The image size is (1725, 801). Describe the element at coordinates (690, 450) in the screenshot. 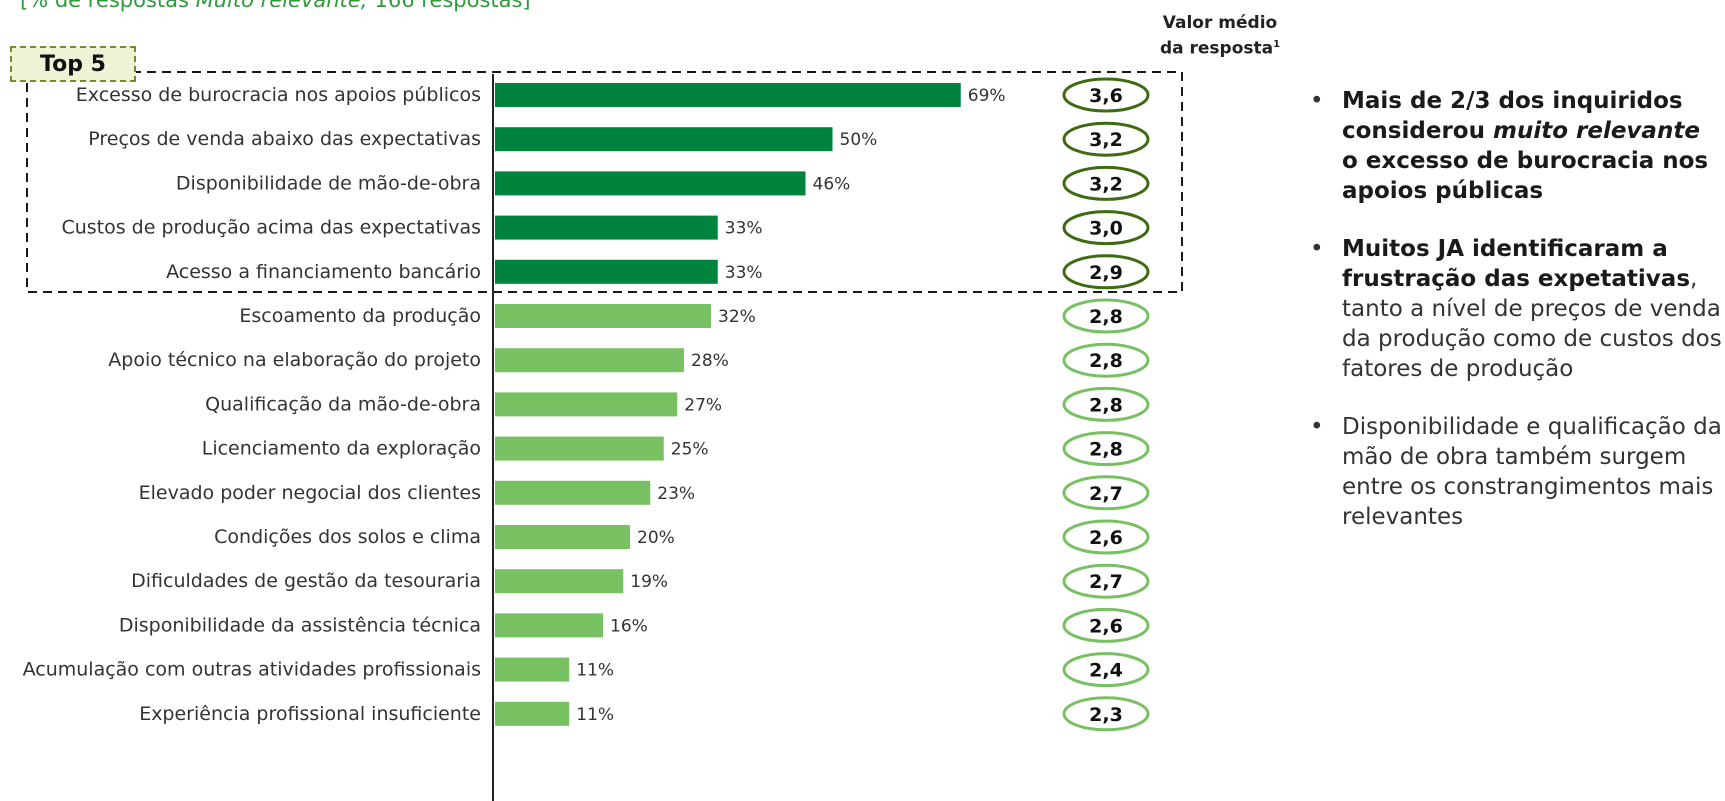

I see `bar-value-label: 25%` at that location.